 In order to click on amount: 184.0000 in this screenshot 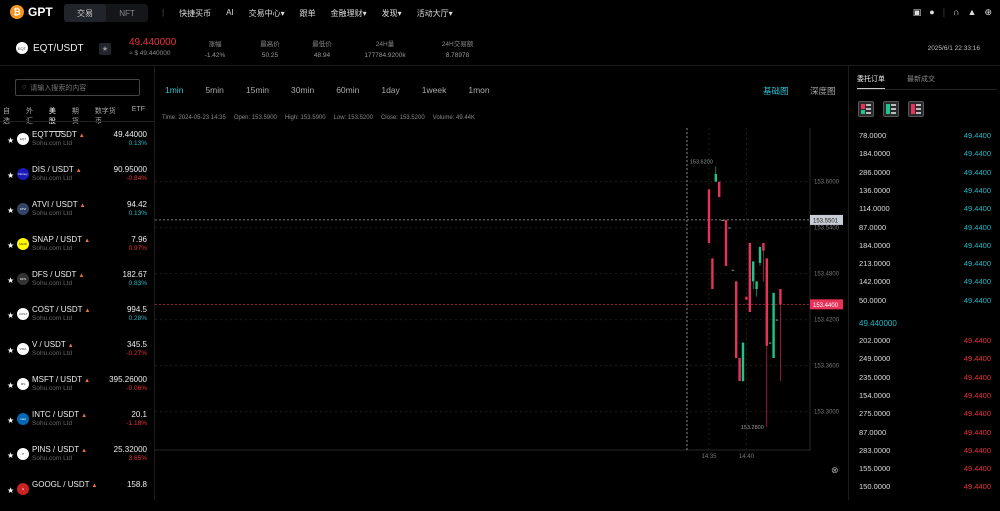, I will do `click(875, 245)`.